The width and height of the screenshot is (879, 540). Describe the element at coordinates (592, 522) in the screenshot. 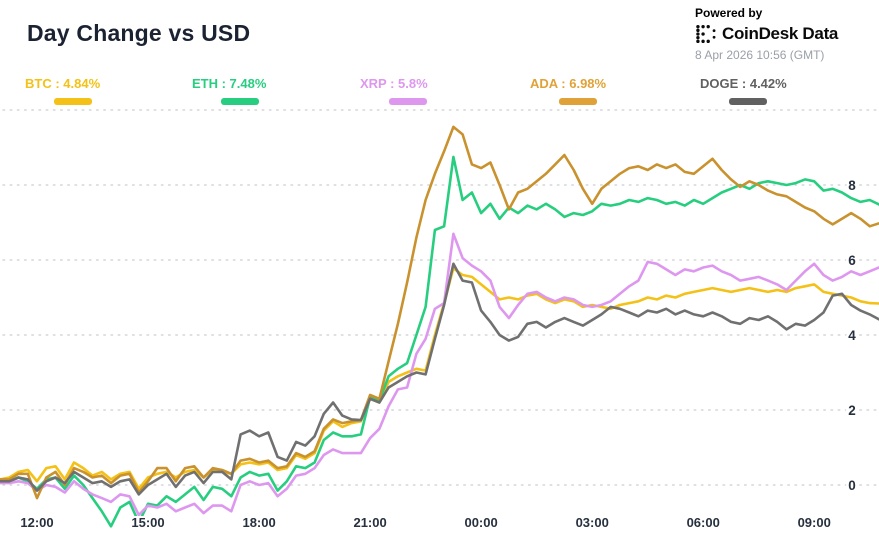

I see `x-axis-label-0300: 03:00` at that location.